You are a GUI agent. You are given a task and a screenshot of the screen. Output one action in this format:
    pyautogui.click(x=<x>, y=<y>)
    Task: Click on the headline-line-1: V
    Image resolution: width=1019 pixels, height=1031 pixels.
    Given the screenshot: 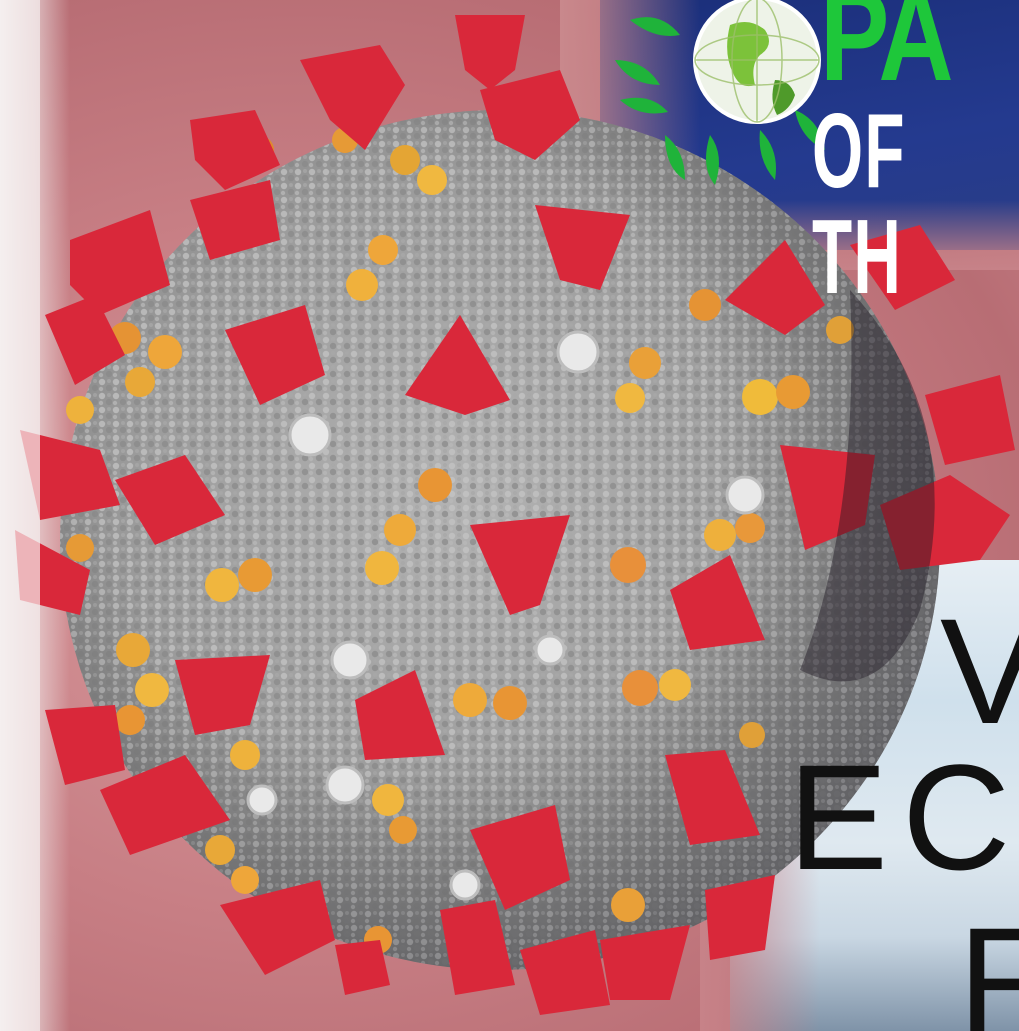 What is the action you would take?
    pyautogui.click(x=979, y=671)
    